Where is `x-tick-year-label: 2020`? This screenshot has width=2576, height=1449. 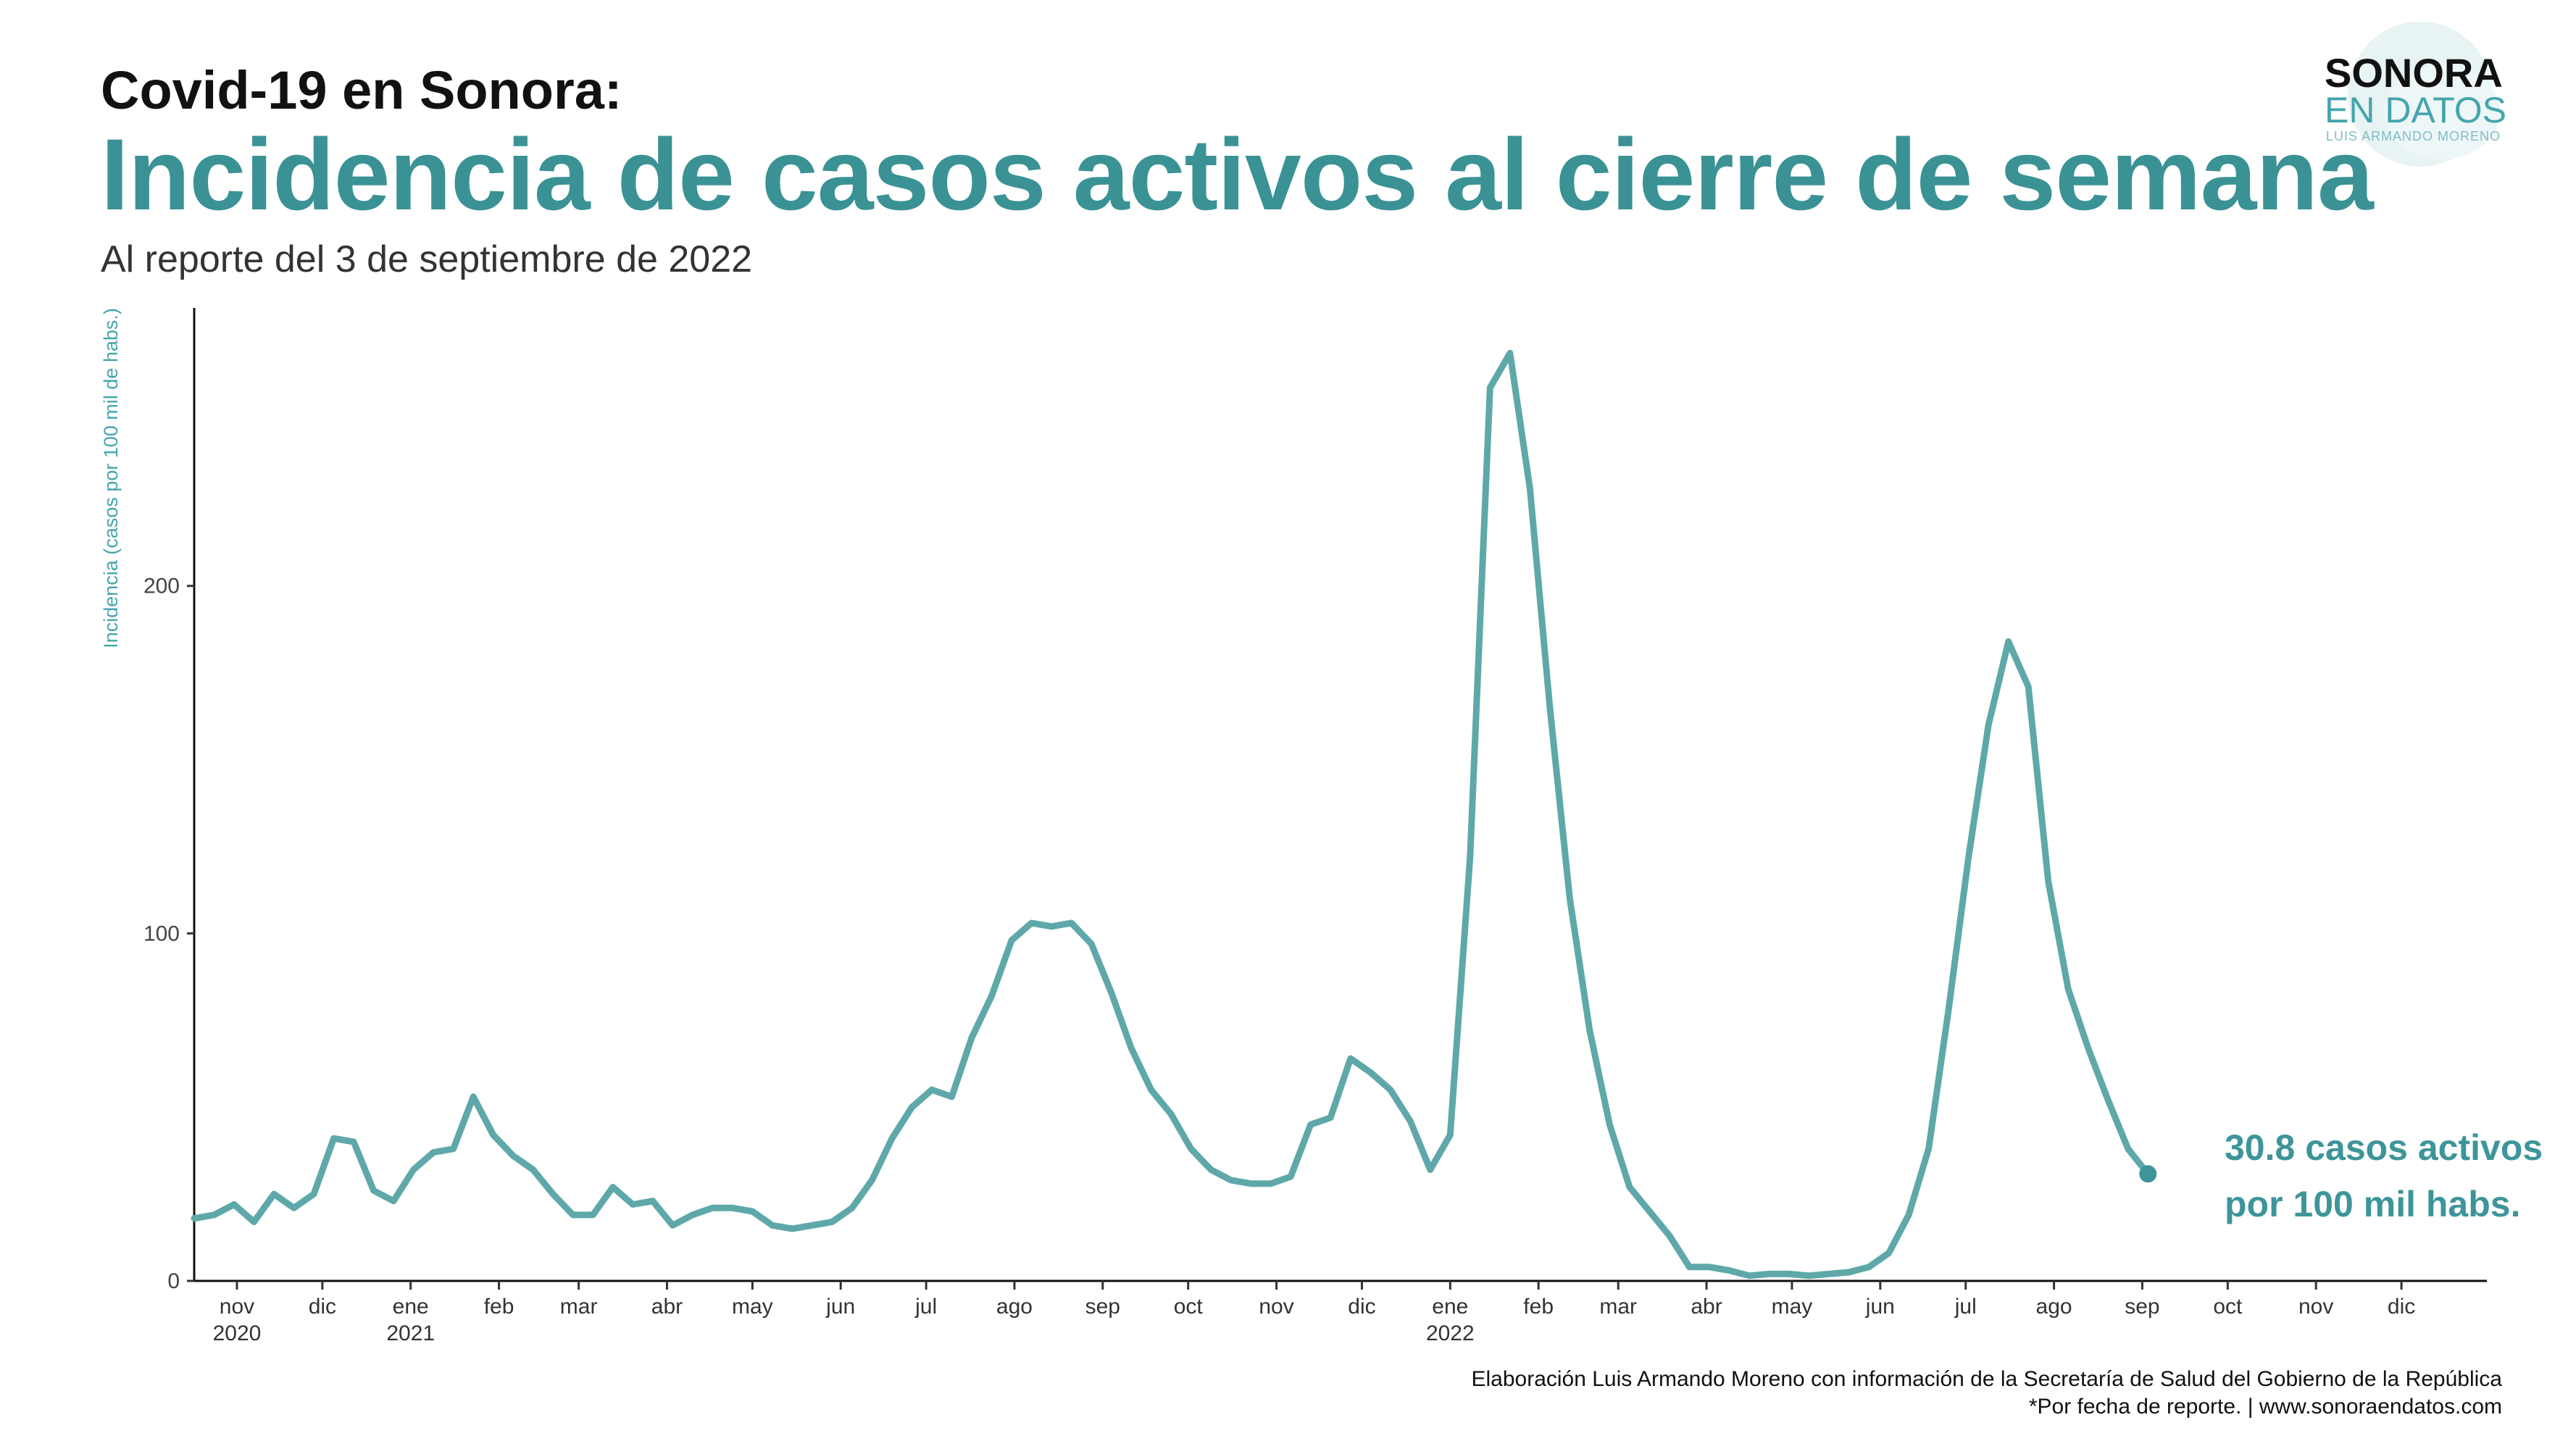
x-tick-year-label: 2020 is located at coordinates (237, 1333).